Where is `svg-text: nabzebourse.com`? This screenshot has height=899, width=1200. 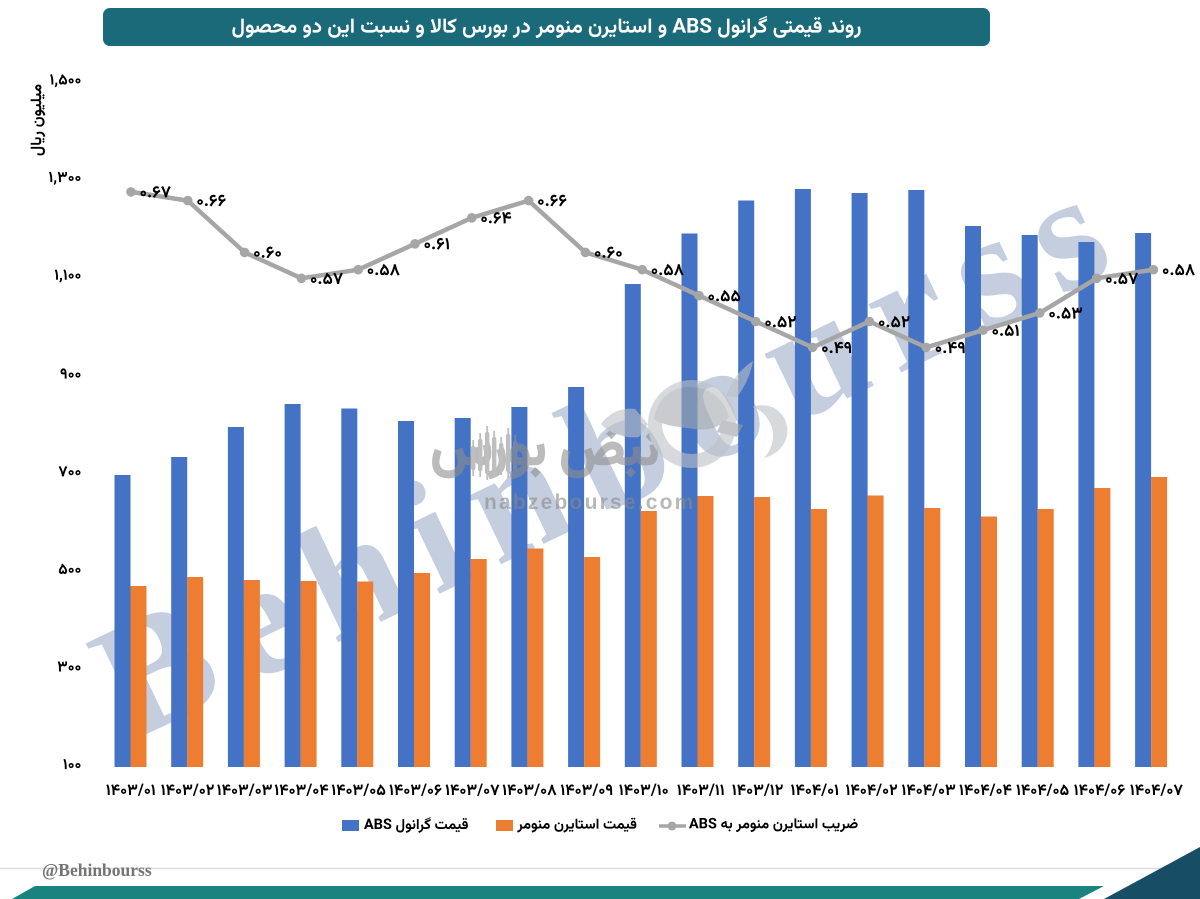
svg-text: nabzebourse.com is located at coordinates (590, 502).